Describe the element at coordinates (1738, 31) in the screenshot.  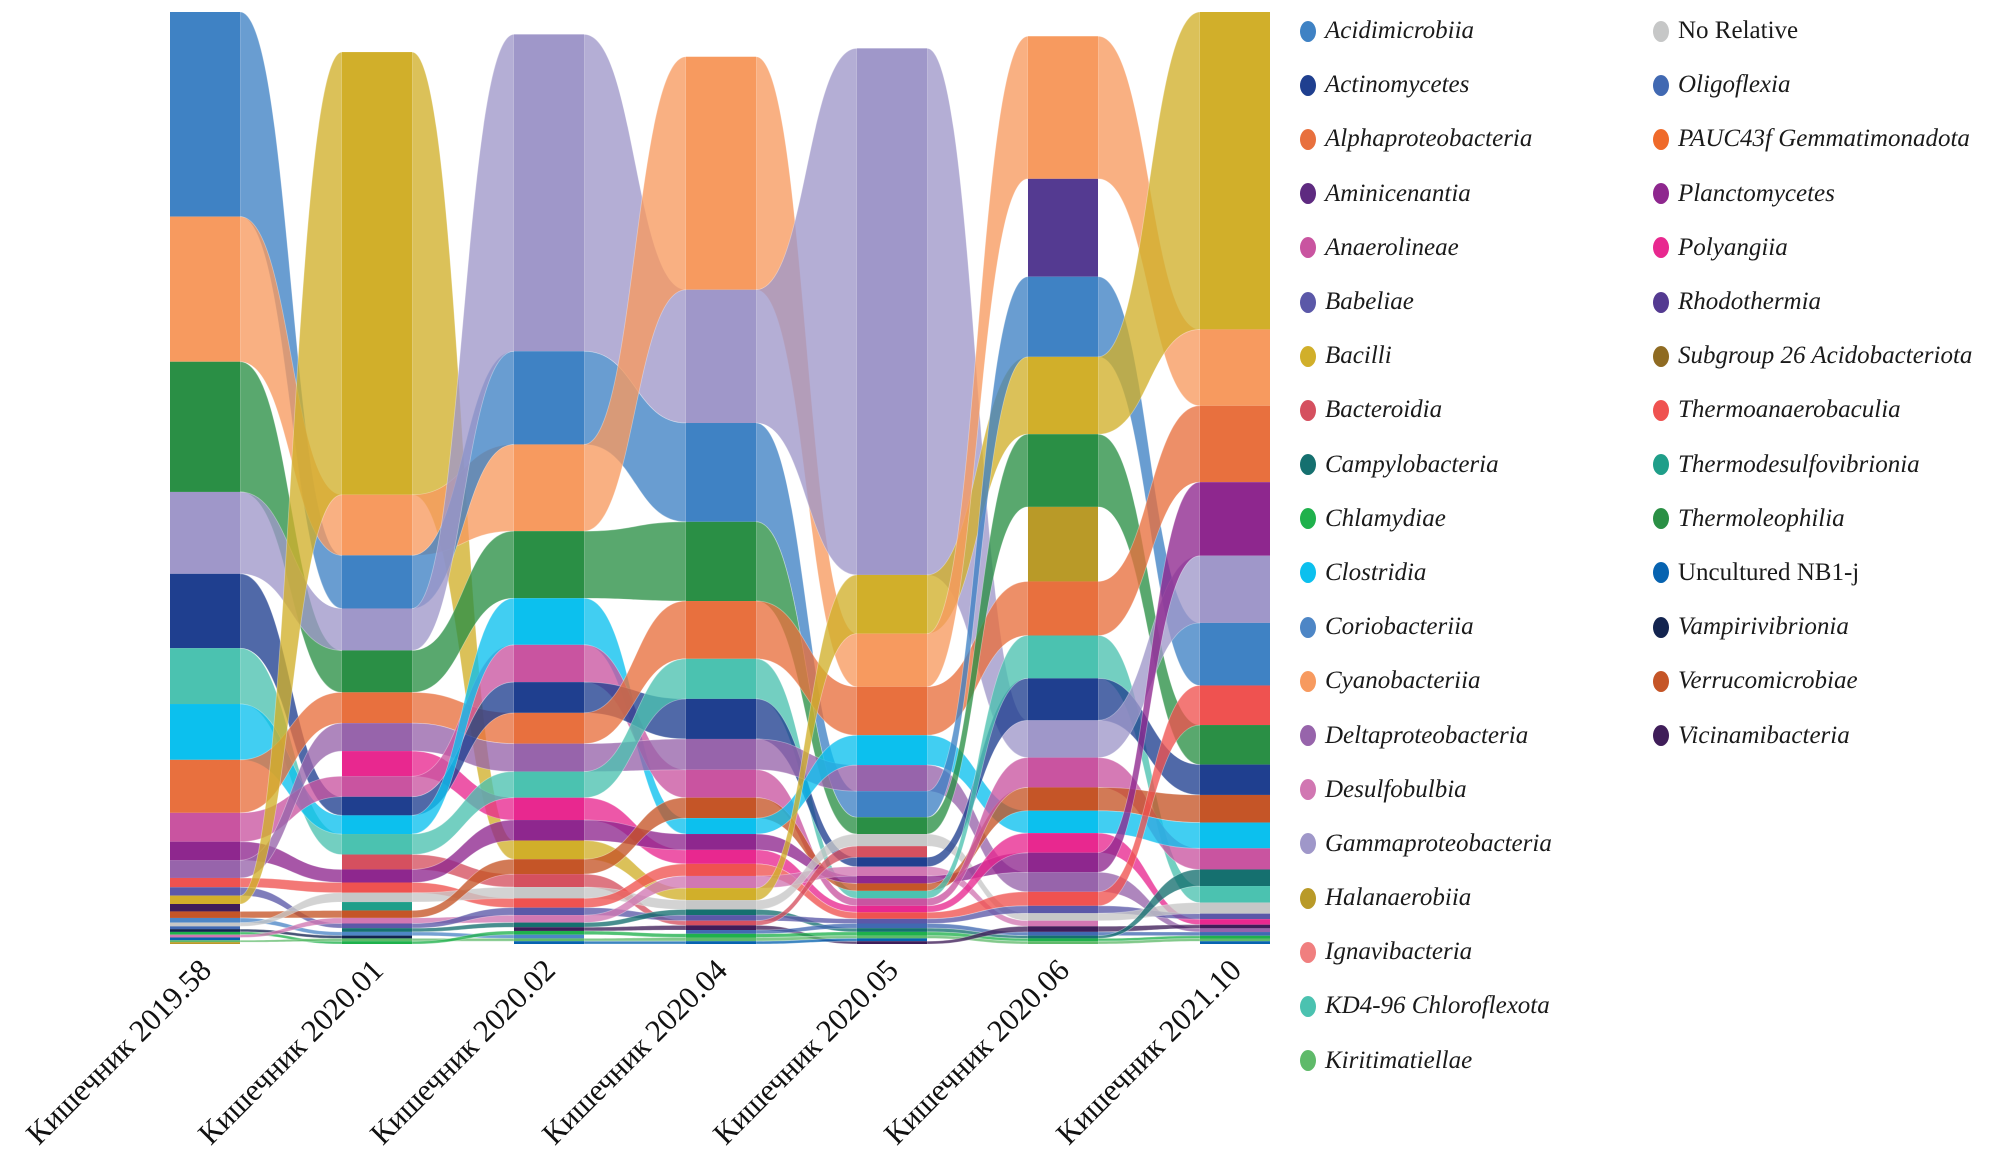
I see `legend-label: No Relative` at that location.